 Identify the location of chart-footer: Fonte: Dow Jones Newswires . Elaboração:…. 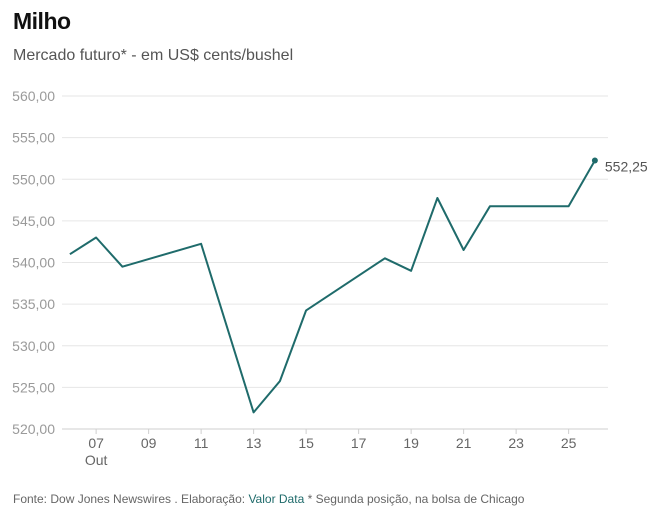
(268, 499).